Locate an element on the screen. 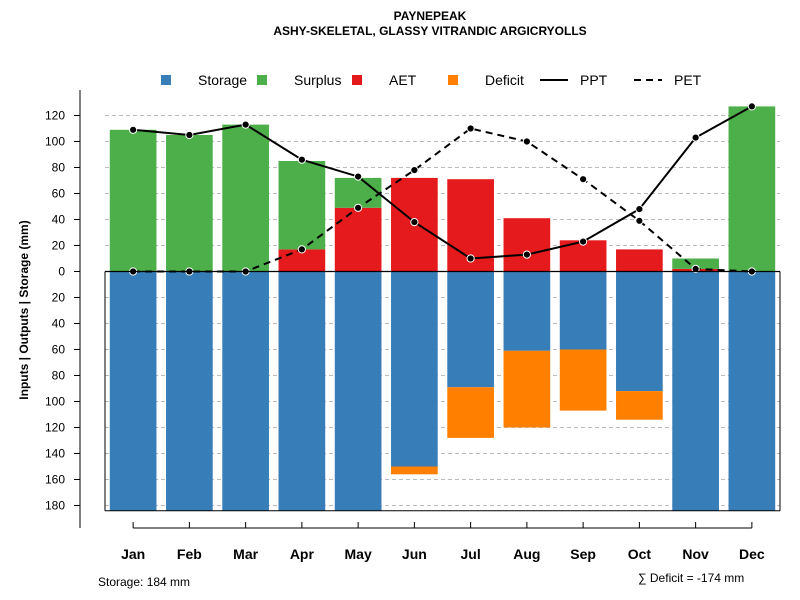  y-axis-label: Inputs | Outputs | Storage (mm) is located at coordinates (24, 309).